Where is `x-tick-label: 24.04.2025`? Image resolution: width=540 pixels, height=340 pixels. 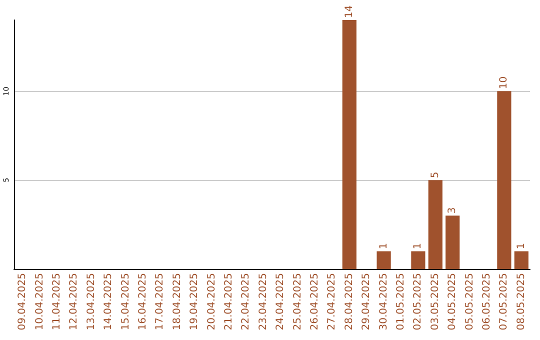 x-tick-label: 24.04.2025 is located at coordinates (280, 301).